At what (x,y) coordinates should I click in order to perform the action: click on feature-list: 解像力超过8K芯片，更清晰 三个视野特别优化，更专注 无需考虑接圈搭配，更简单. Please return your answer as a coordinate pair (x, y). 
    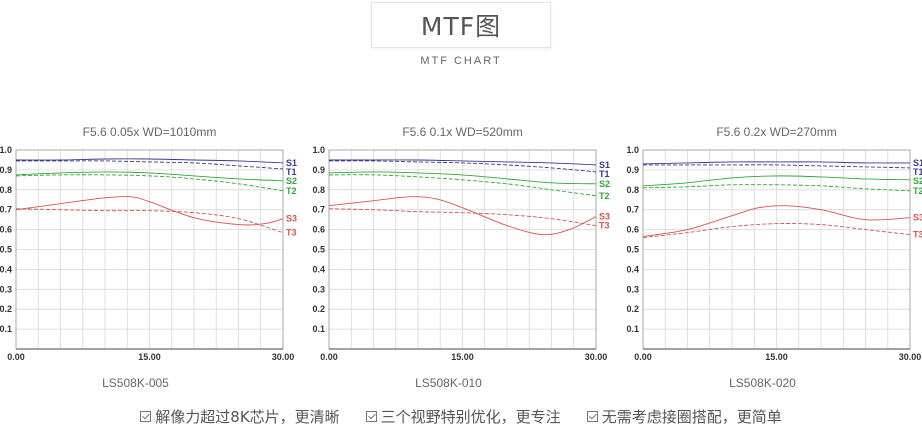
    Looking at the image, I should click on (461, 416).